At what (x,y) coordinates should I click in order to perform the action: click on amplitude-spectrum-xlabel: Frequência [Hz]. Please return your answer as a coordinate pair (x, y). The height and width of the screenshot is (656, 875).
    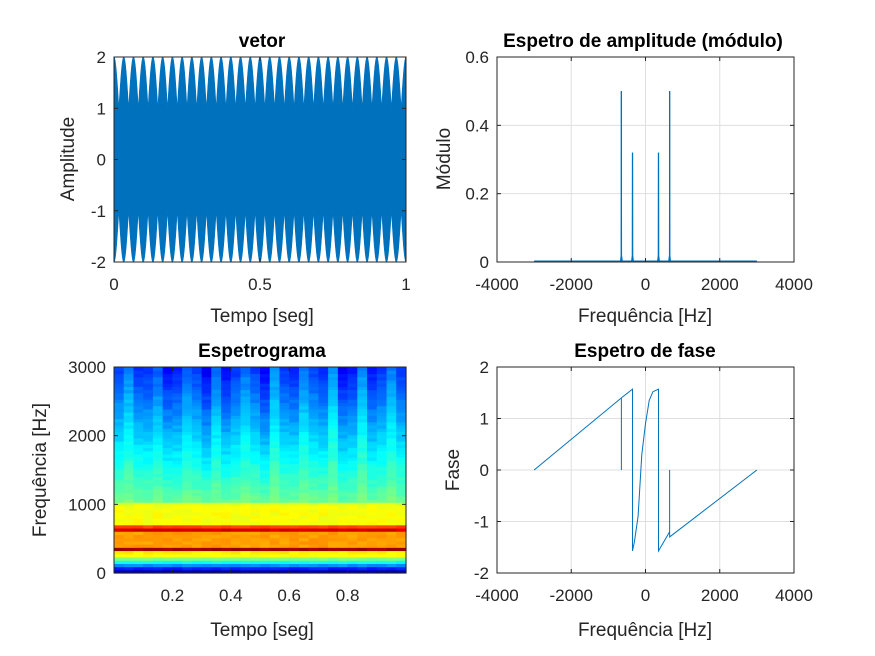
    Looking at the image, I should click on (645, 316).